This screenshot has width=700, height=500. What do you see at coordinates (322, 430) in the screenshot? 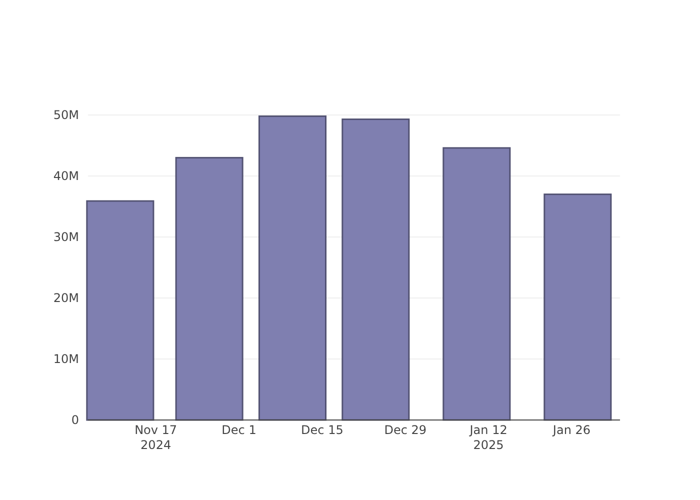
I see `x-tick-label: Dec 15` at bounding box center [322, 430].